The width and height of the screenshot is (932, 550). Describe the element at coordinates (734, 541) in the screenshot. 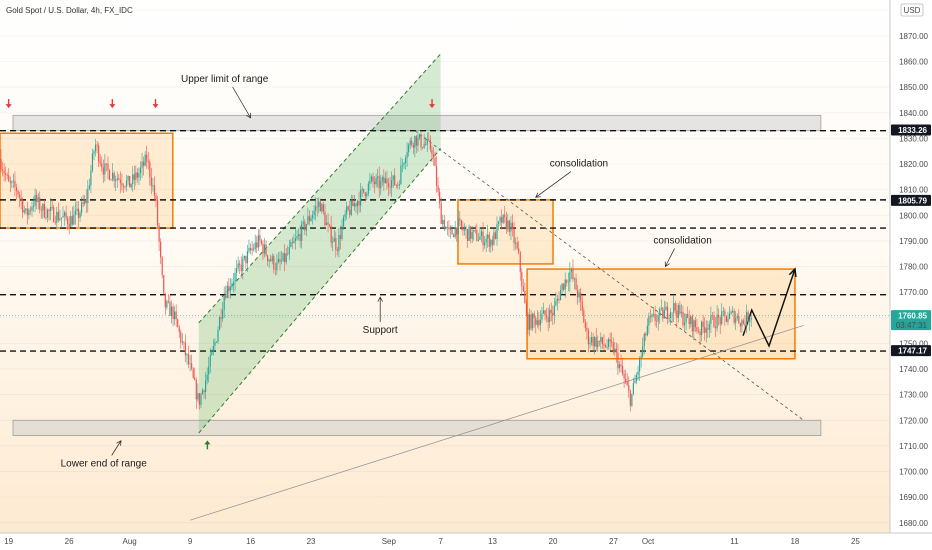

I see `x-tick-label: 11` at that location.